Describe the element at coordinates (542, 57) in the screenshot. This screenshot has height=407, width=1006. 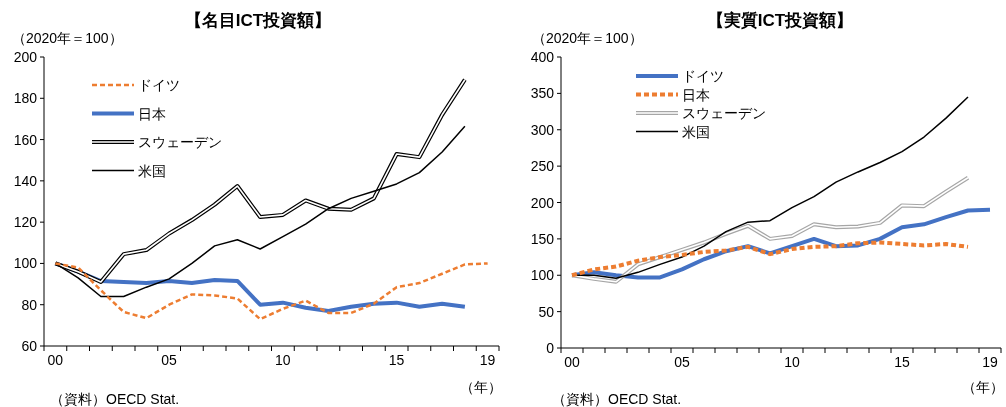
I see `y-tick-label: 400` at that location.